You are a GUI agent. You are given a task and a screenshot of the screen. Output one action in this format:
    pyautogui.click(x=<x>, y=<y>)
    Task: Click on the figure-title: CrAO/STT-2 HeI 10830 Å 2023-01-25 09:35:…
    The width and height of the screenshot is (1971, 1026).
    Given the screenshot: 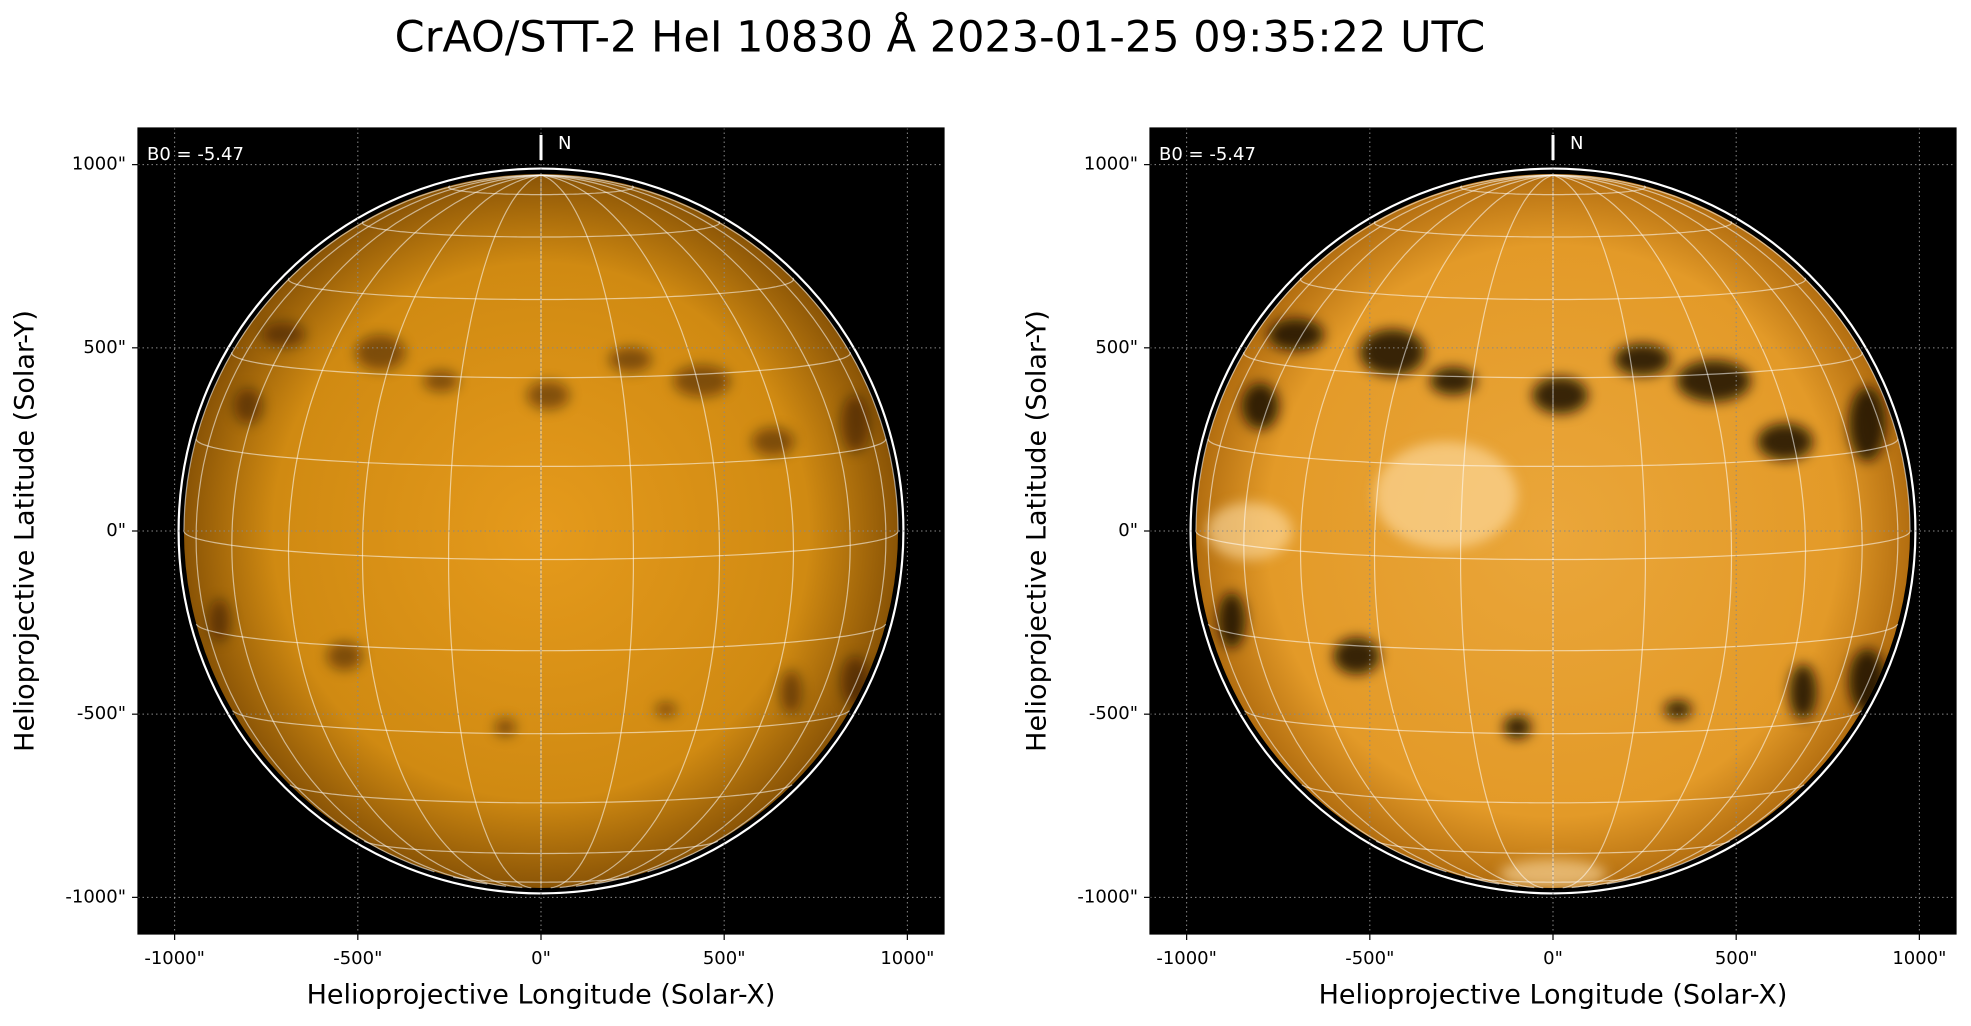 What is the action you would take?
    pyautogui.click(x=940, y=37)
    